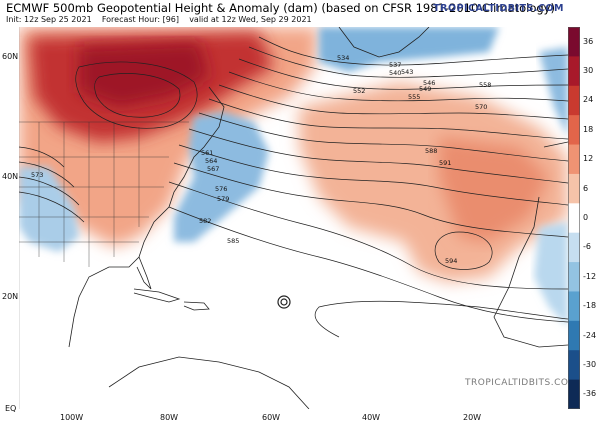 This screenshot has width=600, height=424. What do you see at coordinates (11, 408) in the screenshot?
I see `lat-label-eq: EQ` at bounding box center [11, 408].